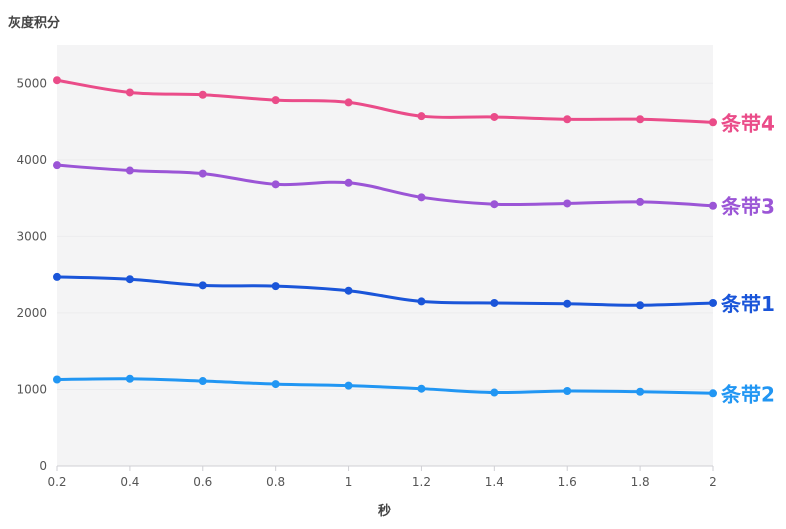  What do you see at coordinates (31, 389) in the screenshot?
I see `y-tick-label: 1000` at bounding box center [31, 389].